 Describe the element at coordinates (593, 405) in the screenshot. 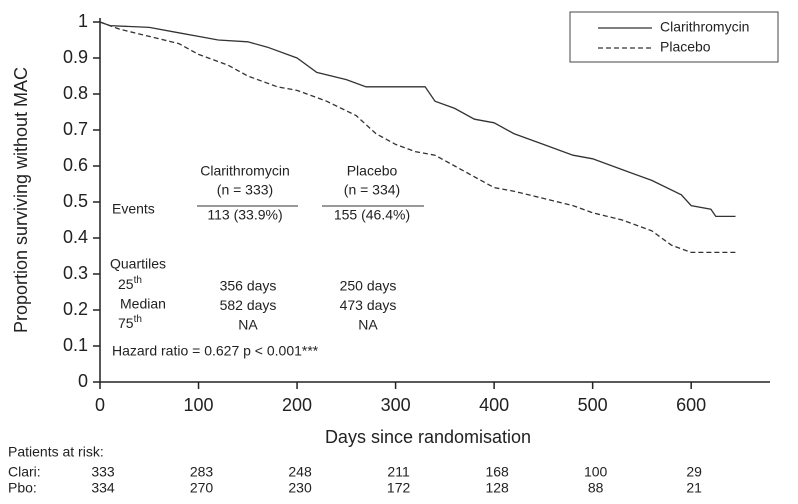

I see `x-tick-label: 500` at that location.